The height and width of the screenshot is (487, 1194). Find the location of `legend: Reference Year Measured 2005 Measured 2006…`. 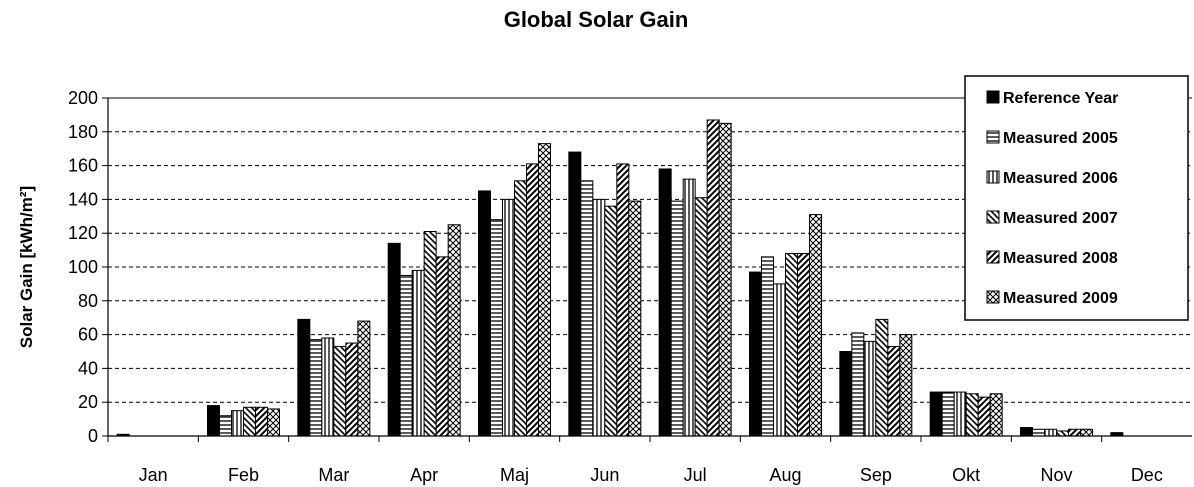

legend: Reference Year Measured 2005 Measured 2006… is located at coordinates (1076, 198).